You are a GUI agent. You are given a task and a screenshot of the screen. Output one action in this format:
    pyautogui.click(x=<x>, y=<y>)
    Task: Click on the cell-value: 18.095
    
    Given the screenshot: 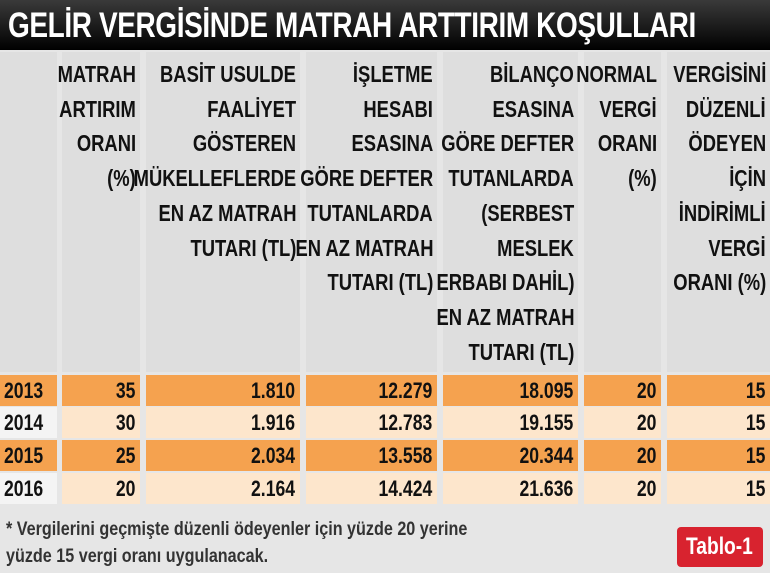 What is the action you would take?
    pyautogui.click(x=546, y=390)
    